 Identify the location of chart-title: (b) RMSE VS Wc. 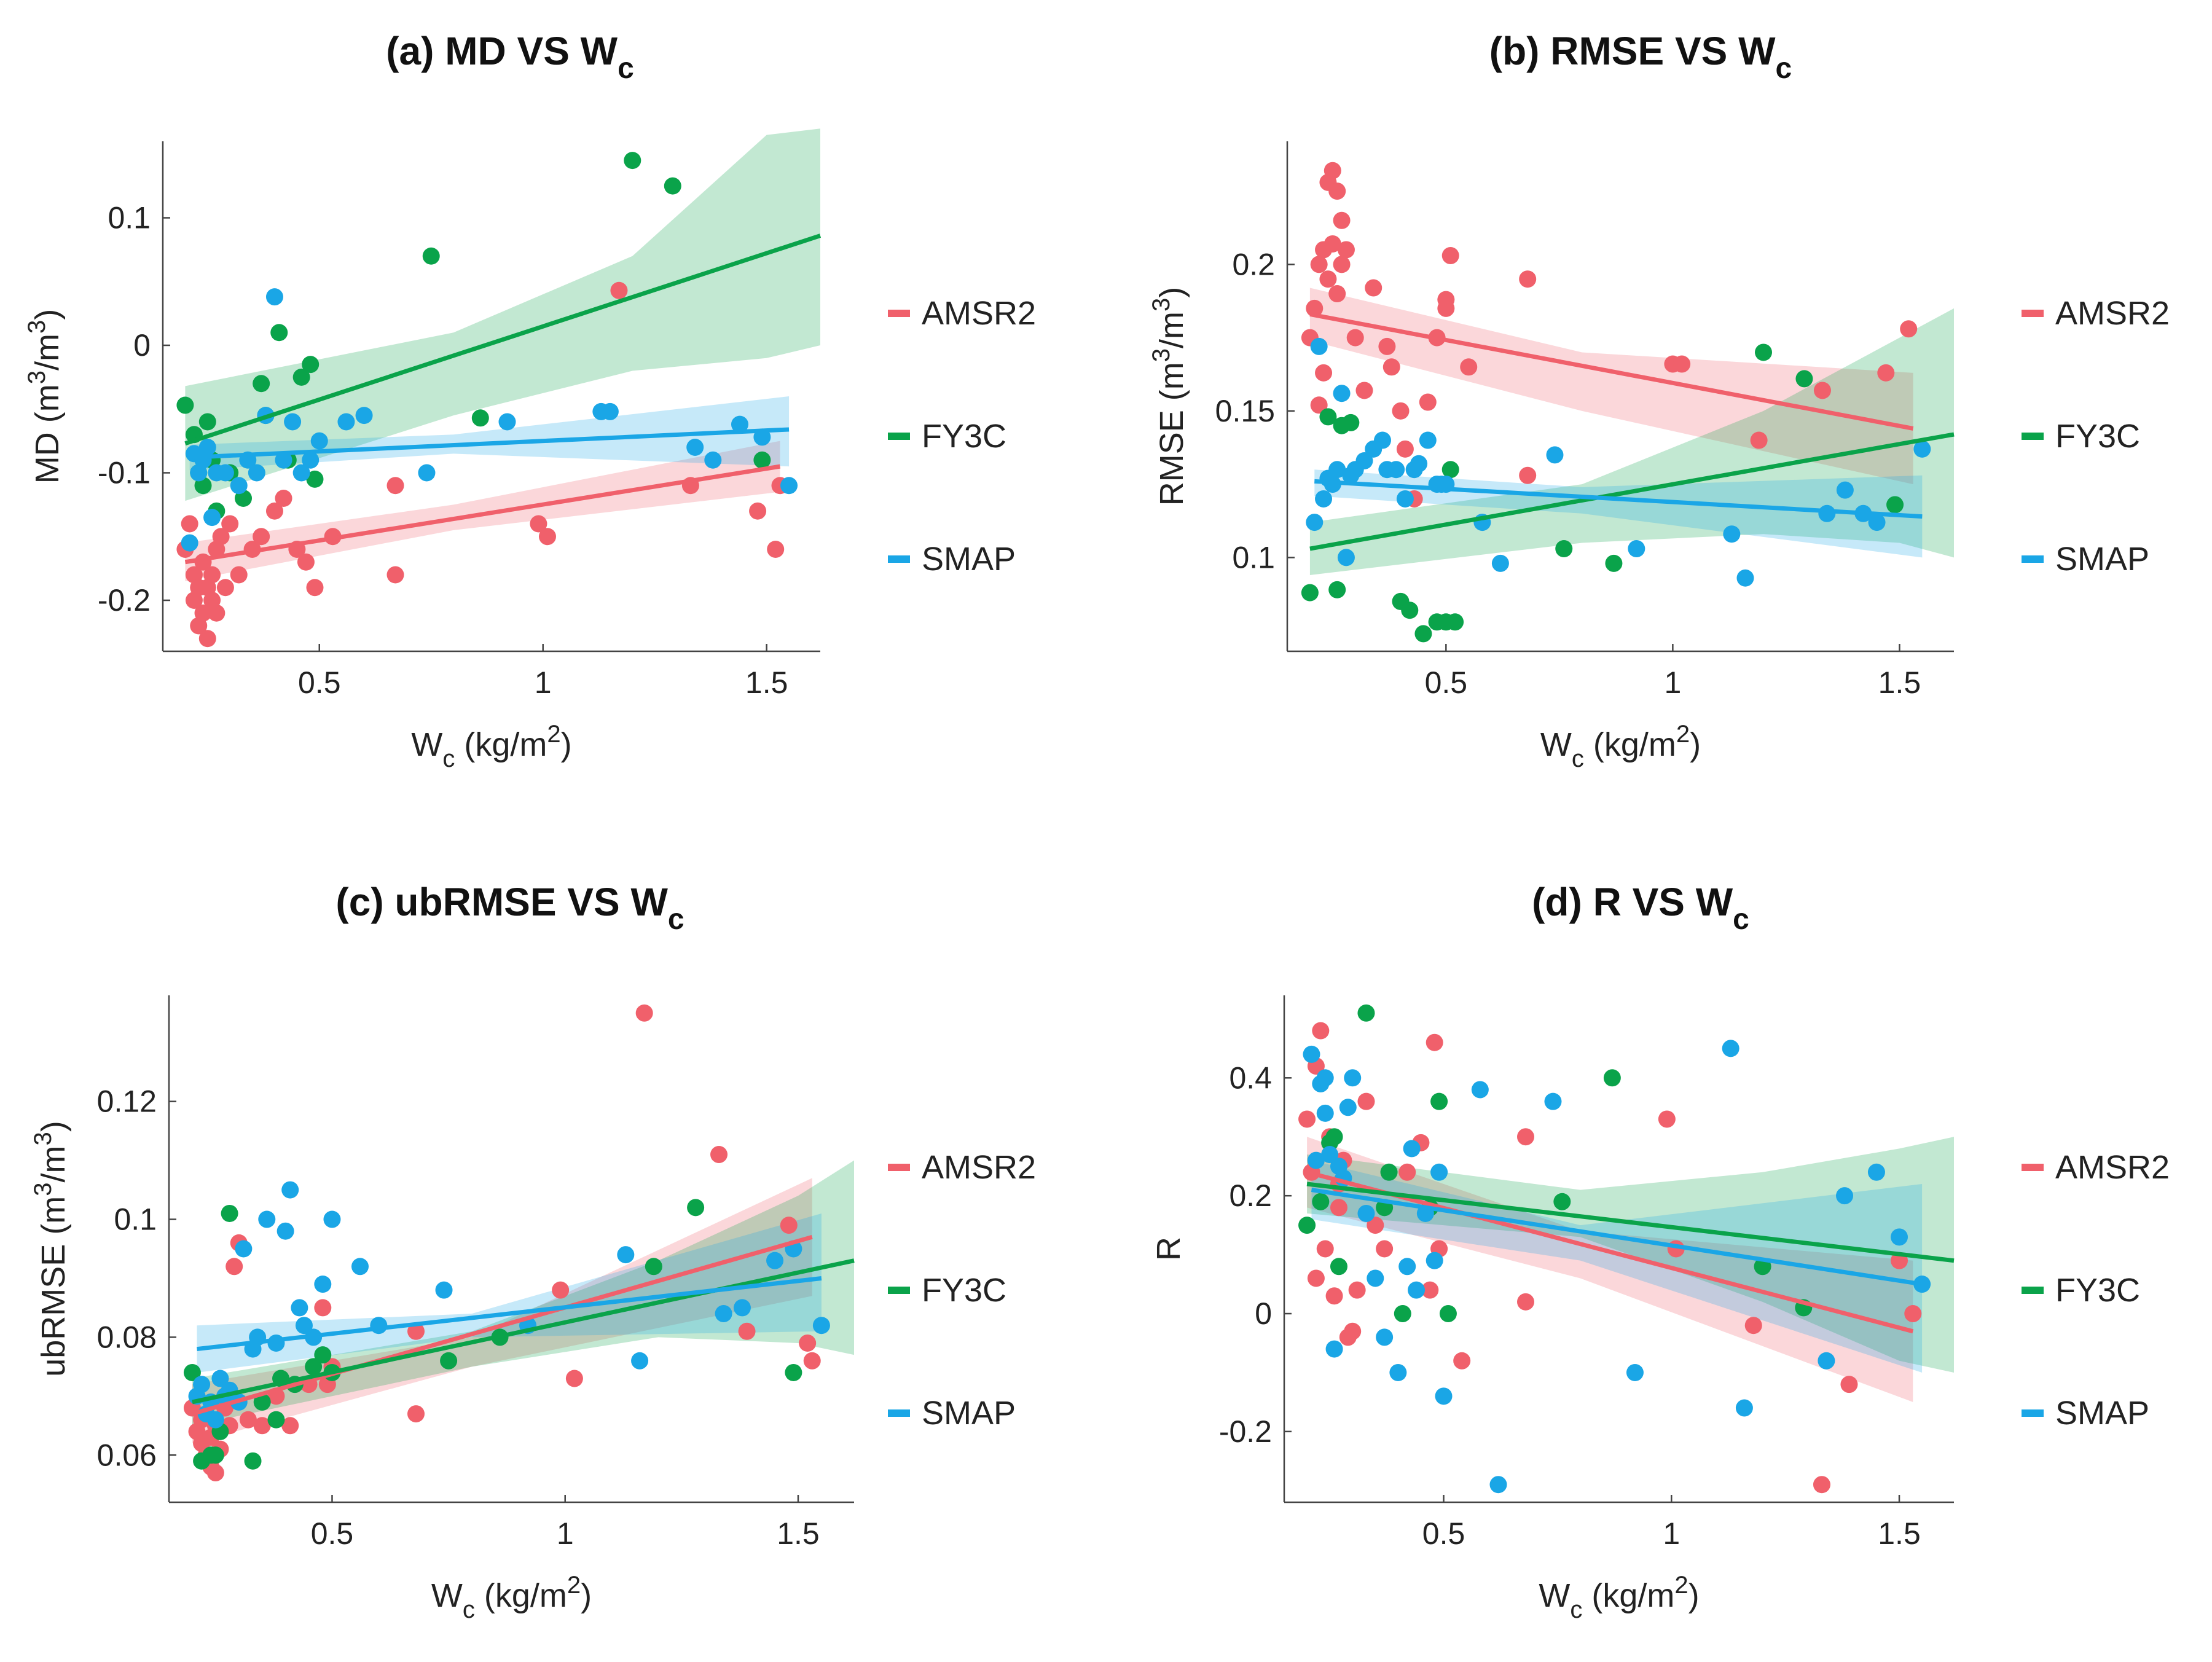
(1640, 57).